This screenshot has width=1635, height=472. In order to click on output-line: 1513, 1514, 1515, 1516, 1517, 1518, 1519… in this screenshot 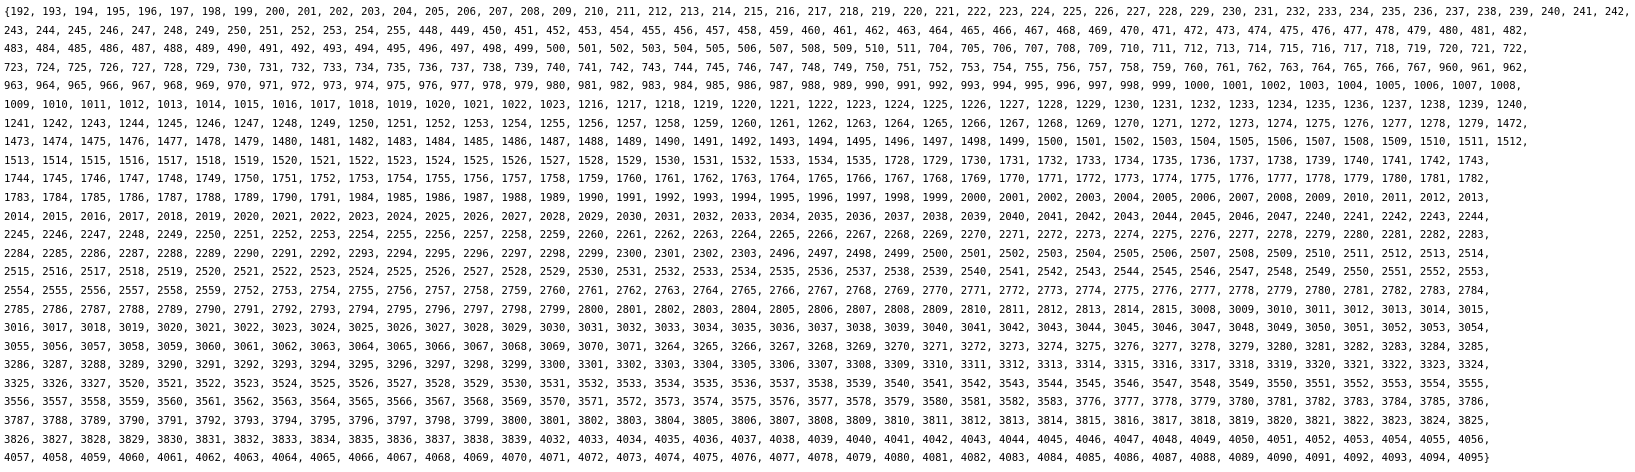, I will do `click(747, 160)`.